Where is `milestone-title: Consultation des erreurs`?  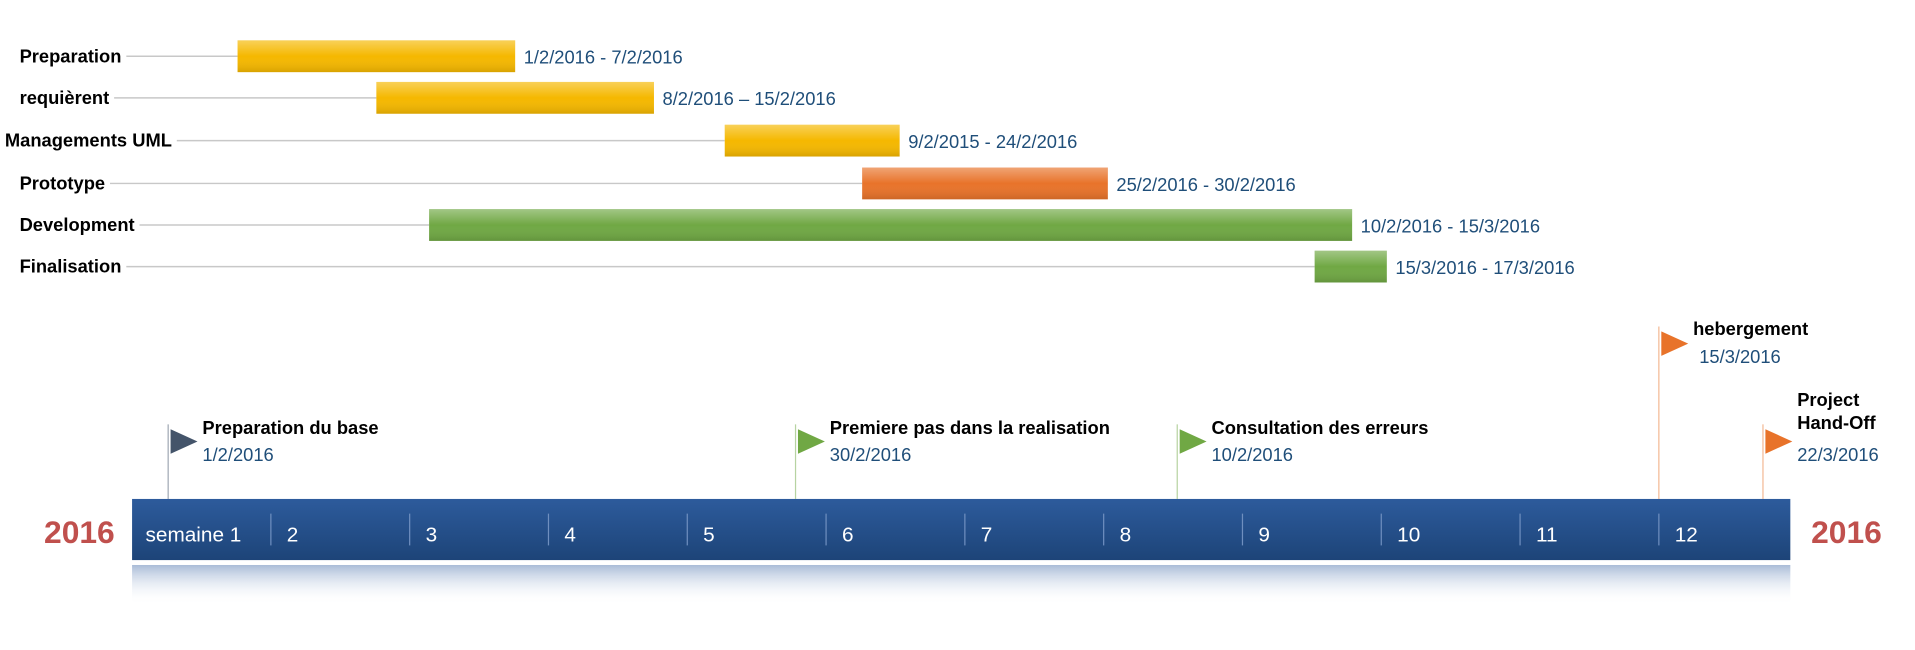
milestone-title: Consultation des erreurs is located at coordinates (1319, 427).